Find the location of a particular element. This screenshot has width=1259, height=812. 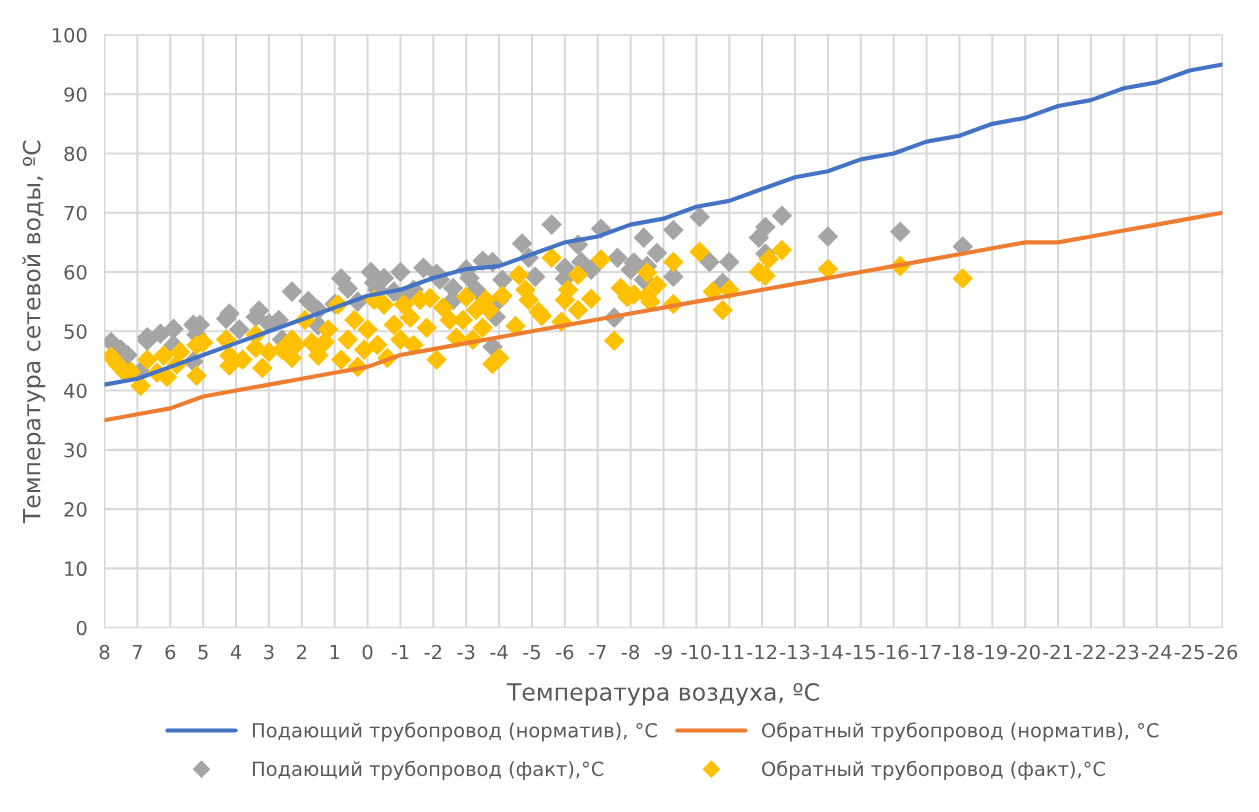

x-tick-label: -22 is located at coordinates (1090, 652).